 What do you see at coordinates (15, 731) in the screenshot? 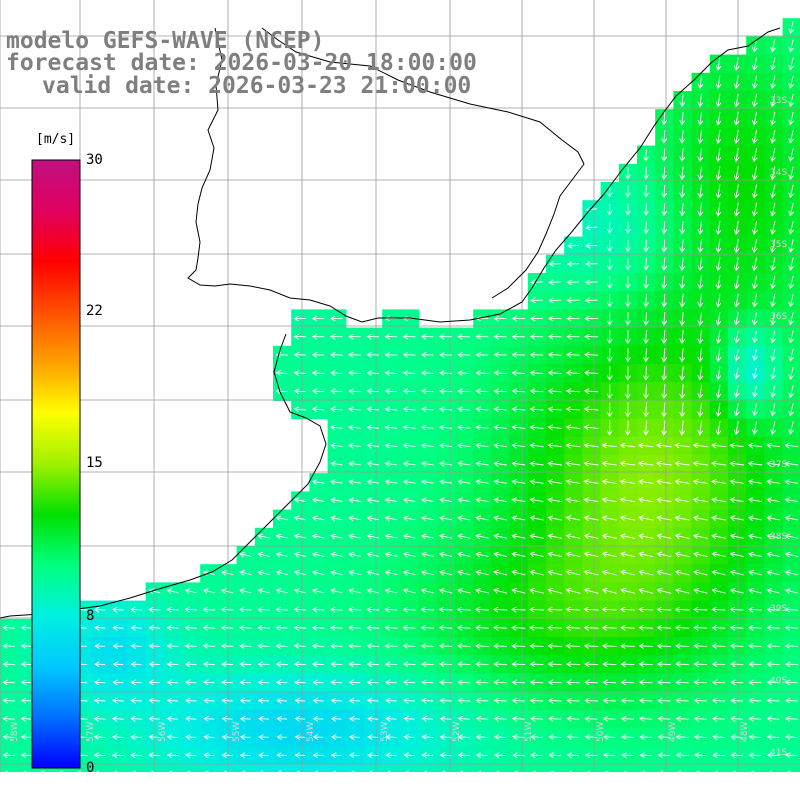
I see `lon-label: 58W` at bounding box center [15, 731].